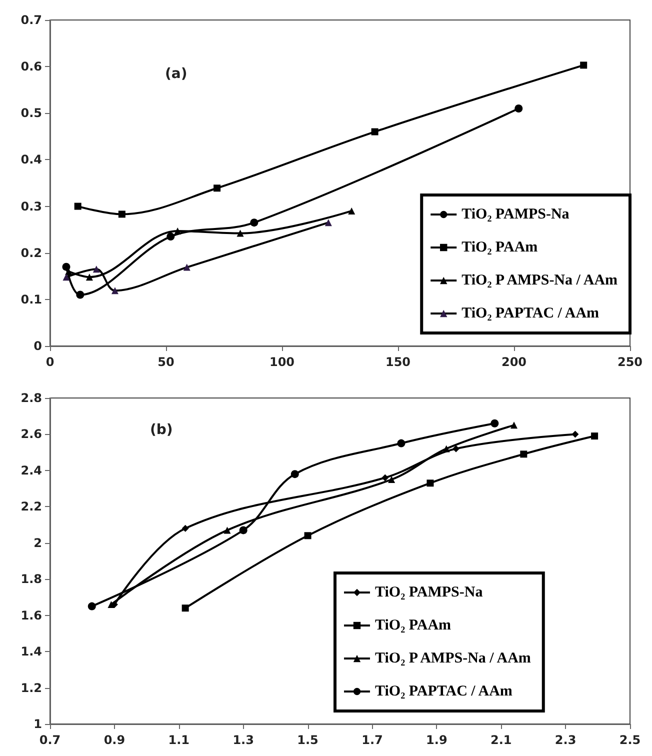  What do you see at coordinates (115, 740) in the screenshot?
I see `x-tick-label: 0.9` at bounding box center [115, 740].